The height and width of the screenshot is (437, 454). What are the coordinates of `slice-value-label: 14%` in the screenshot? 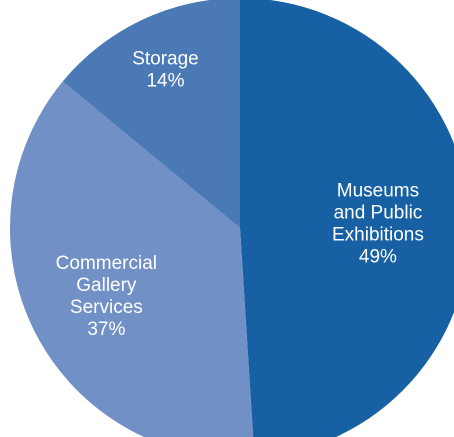 It's located at (165, 81).